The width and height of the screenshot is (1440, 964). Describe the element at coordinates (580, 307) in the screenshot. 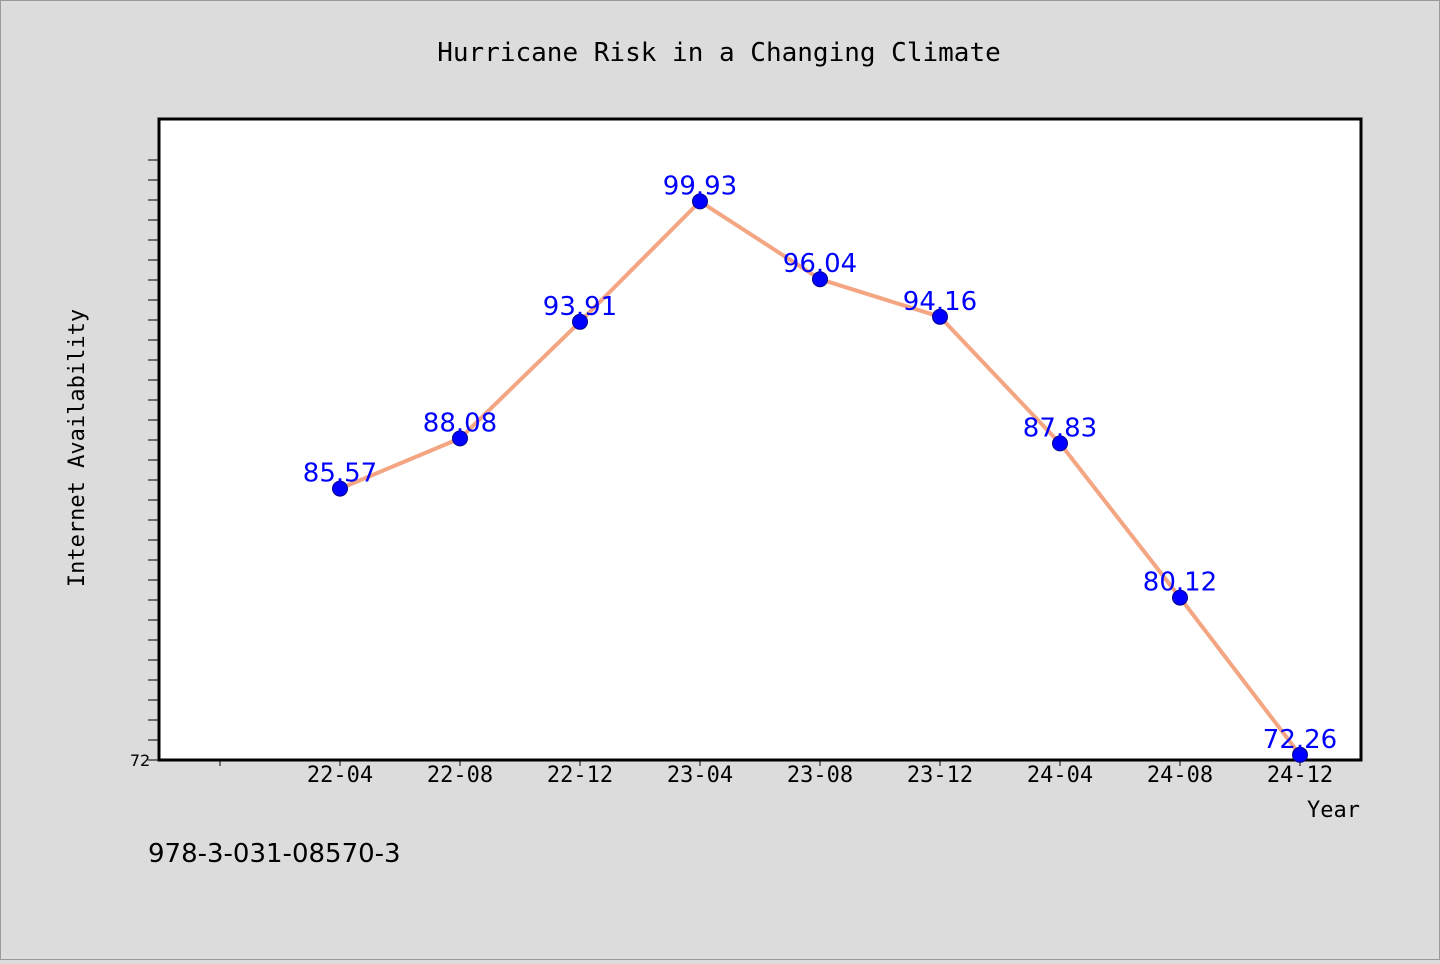

I see `data-label: 93.91` at that location.